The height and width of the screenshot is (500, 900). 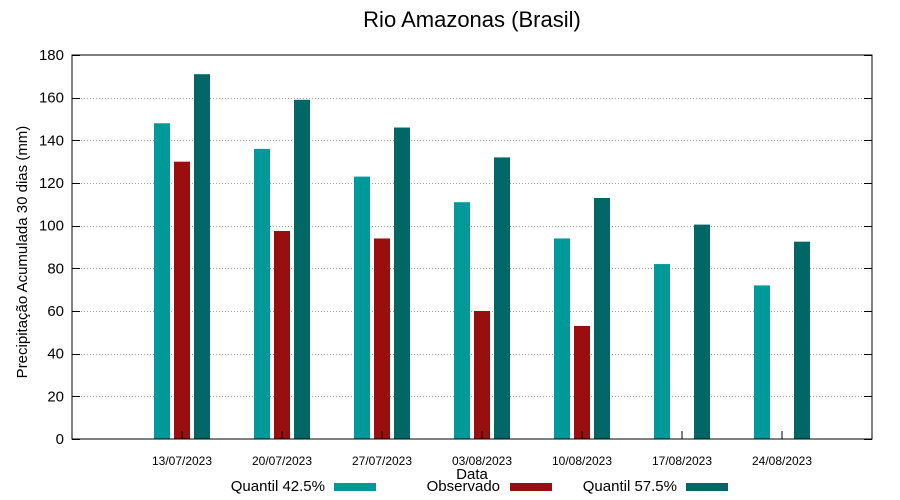 What do you see at coordinates (51, 226) in the screenshot?
I see `y-tick-label: 100` at bounding box center [51, 226].